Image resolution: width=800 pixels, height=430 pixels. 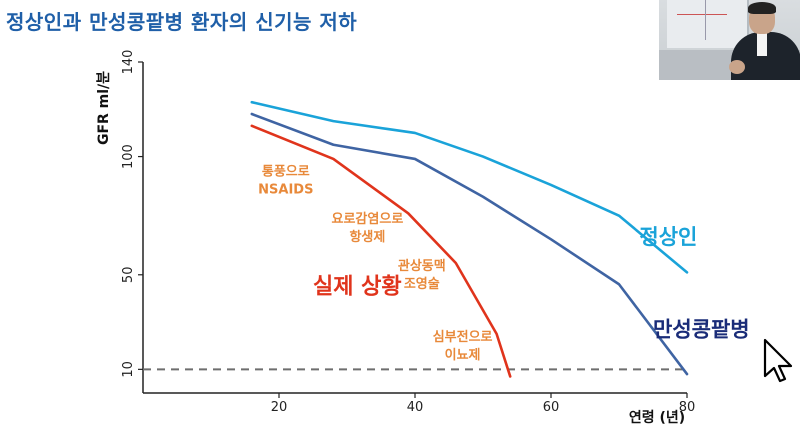 What do you see at coordinates (128, 62) in the screenshot?
I see `y-tick-label: 140` at bounding box center [128, 62].